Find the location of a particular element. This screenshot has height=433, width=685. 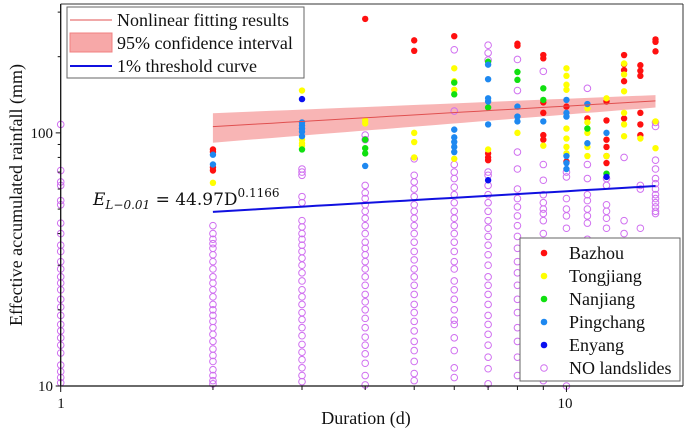

legend-marker-pingchang is located at coordinates (544, 322).